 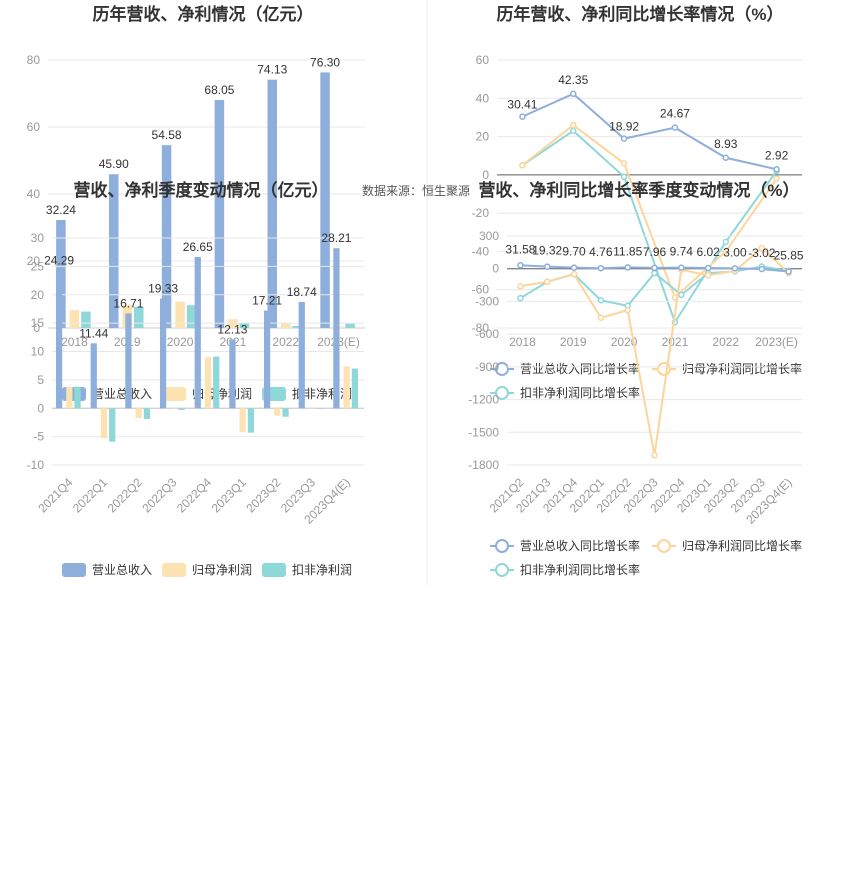 What do you see at coordinates (203, 14) in the screenshot?
I see `chart-title-annual-bar: 历年营收、净利情况（亿元）` at bounding box center [203, 14].